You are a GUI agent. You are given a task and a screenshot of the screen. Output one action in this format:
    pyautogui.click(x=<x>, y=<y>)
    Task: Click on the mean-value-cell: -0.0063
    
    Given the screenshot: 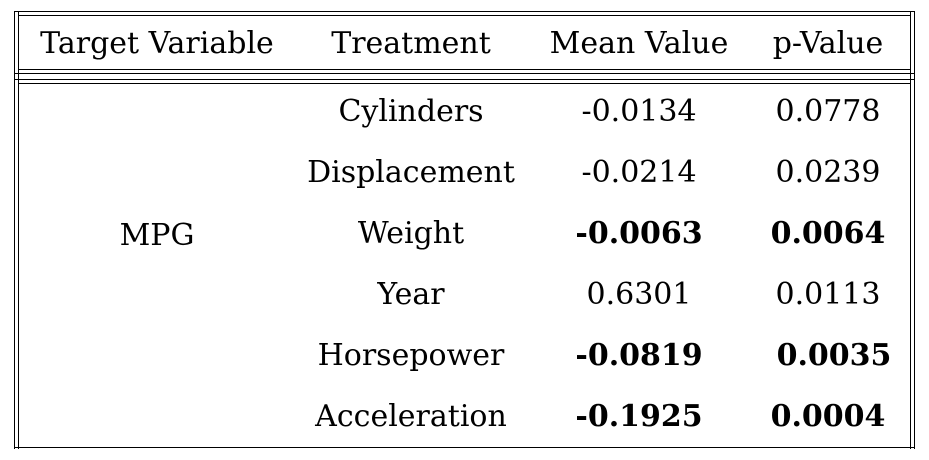 What is the action you would take?
    pyautogui.click(x=639, y=233)
    